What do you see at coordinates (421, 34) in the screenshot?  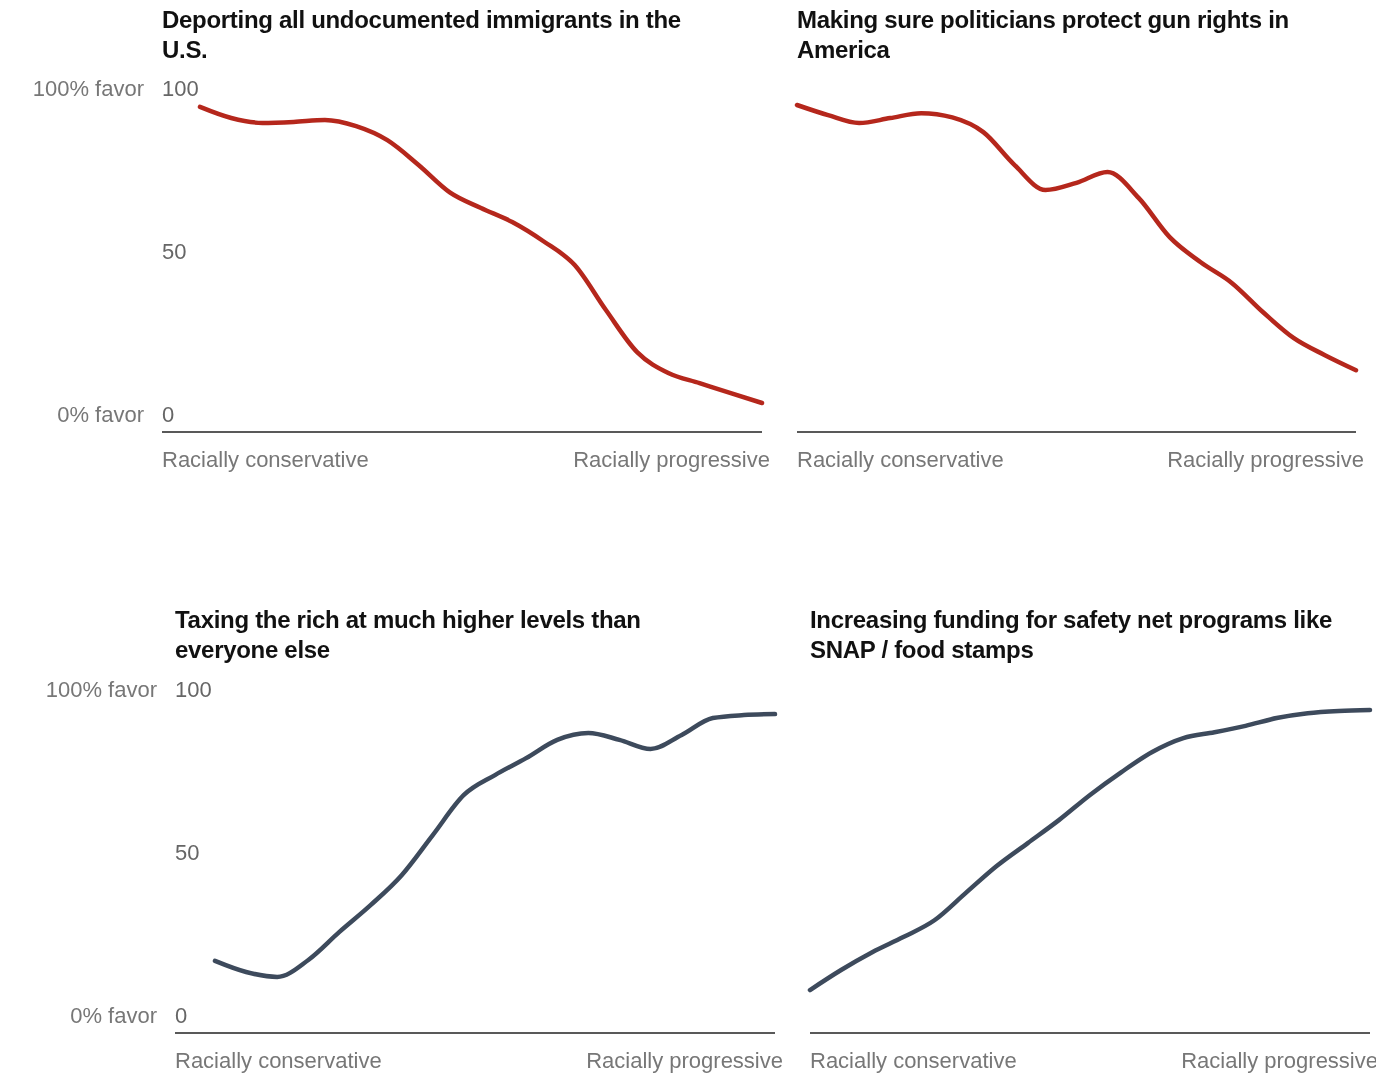 I see `chart-title: Deporting all undocumented immigrants in the U.S.` at bounding box center [421, 34].